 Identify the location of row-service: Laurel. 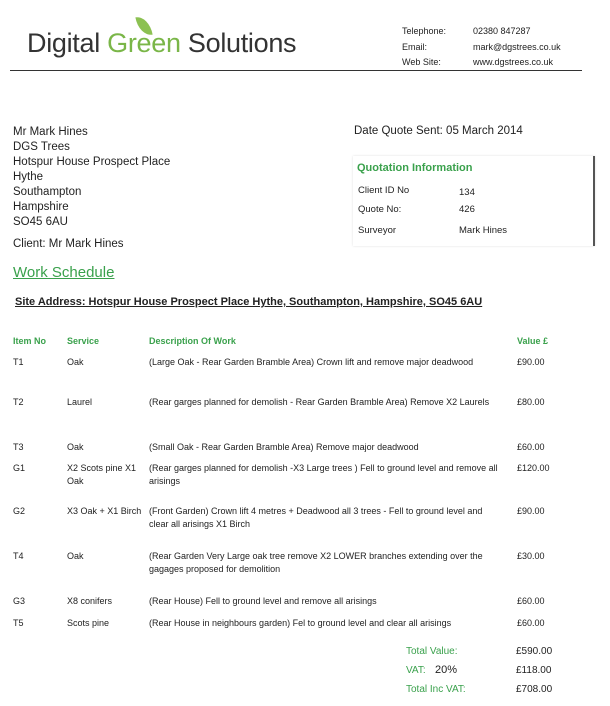
(80, 402).